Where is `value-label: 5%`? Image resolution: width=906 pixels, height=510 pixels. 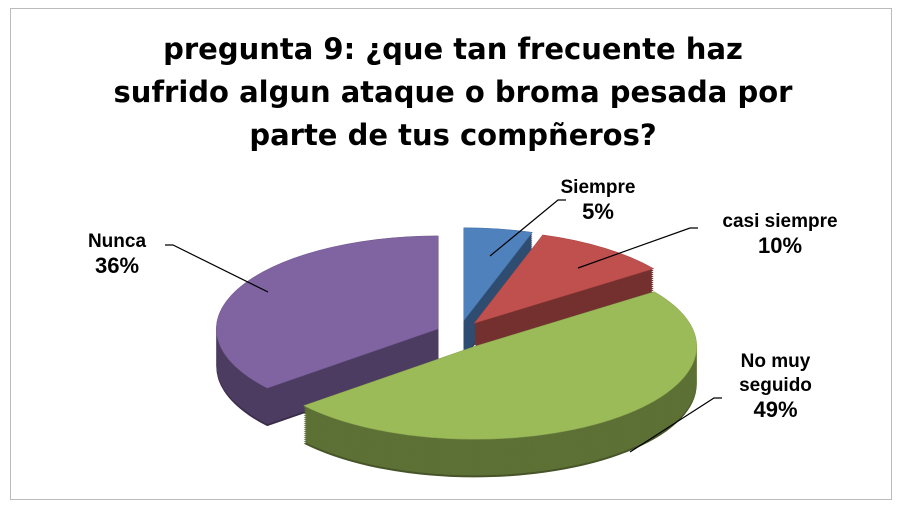
value-label: 5% is located at coordinates (598, 211).